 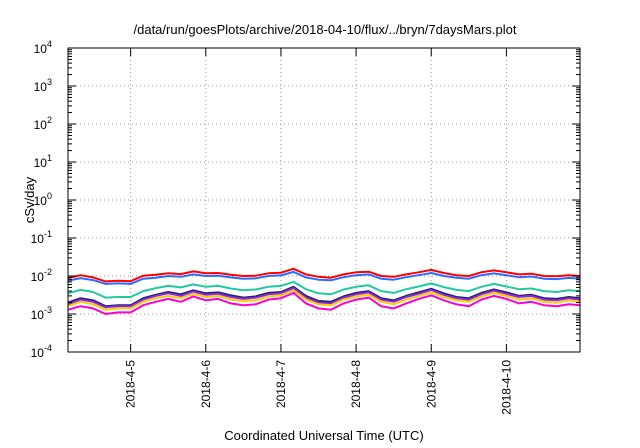 I want to click on y-tick-label: 10⁻³, so click(x=41, y=313).